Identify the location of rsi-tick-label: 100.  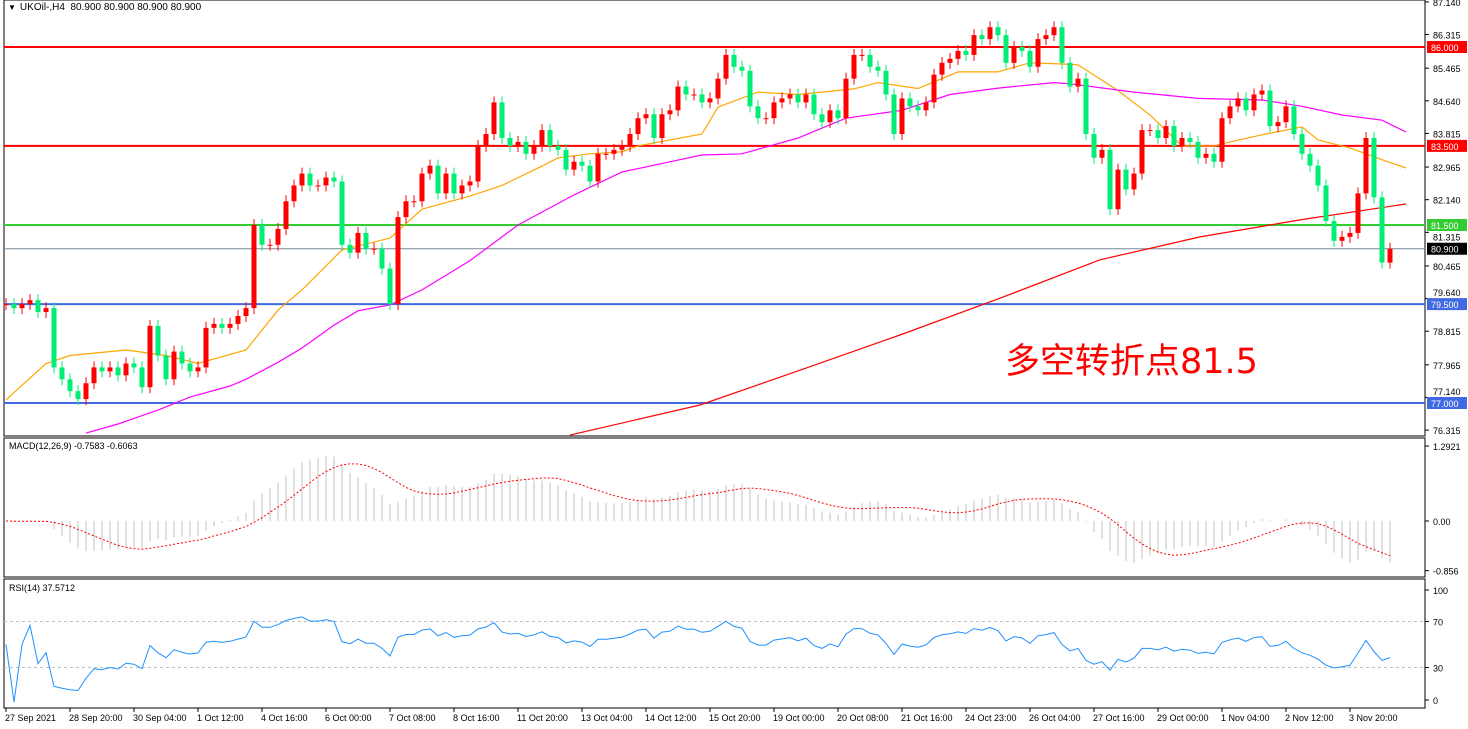
(1440, 591).